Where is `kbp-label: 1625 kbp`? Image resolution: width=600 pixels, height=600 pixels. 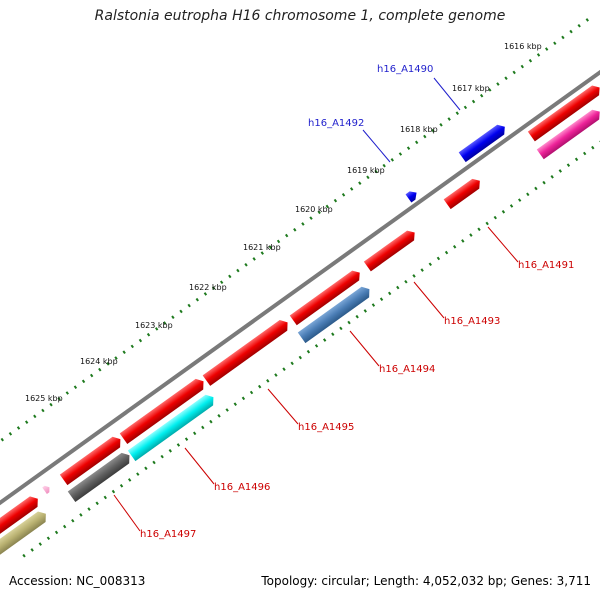 kbp-label: 1625 kbp is located at coordinates (44, 398).